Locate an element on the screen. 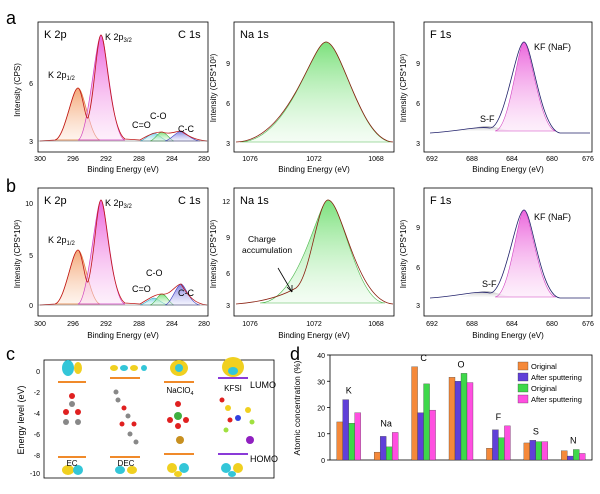 The image size is (600, 494). lumo-label: LUMO is located at coordinates (263, 385).